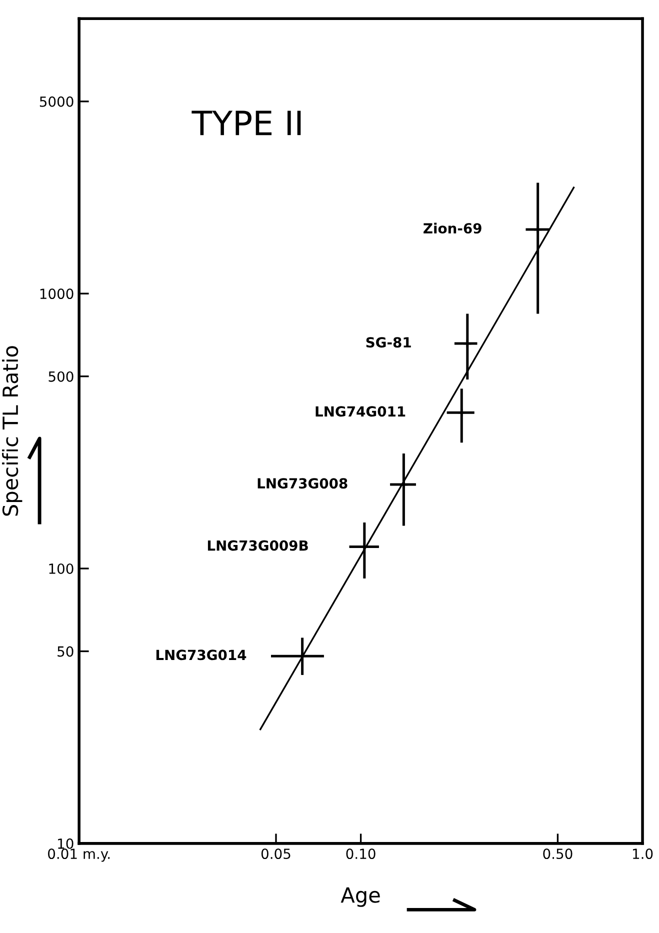  I want to click on y-tick-label: 100, so click(61, 568).